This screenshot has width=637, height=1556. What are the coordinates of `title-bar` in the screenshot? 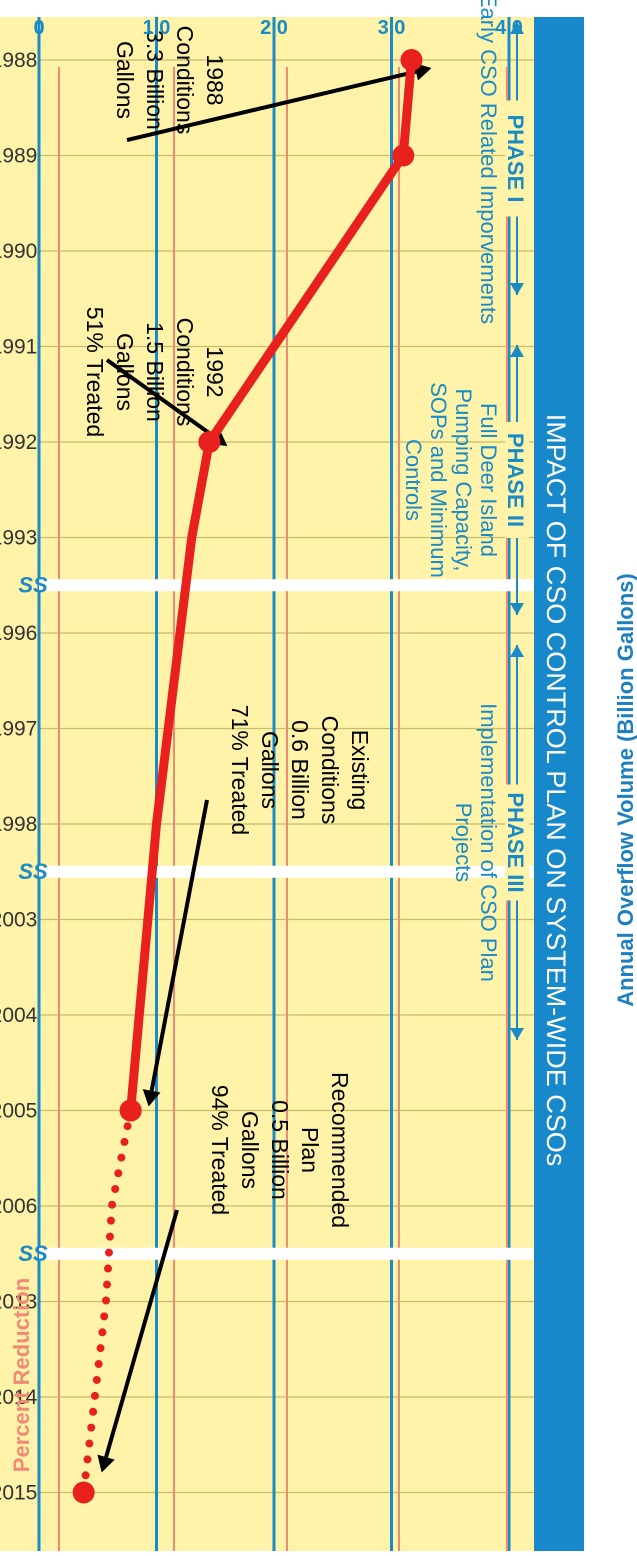 It's located at (559, 786).